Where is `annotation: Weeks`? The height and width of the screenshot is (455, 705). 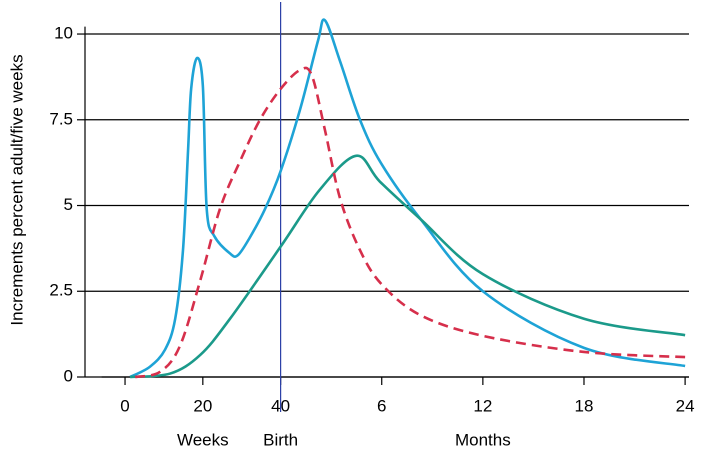 annotation: Weeks is located at coordinates (203, 439).